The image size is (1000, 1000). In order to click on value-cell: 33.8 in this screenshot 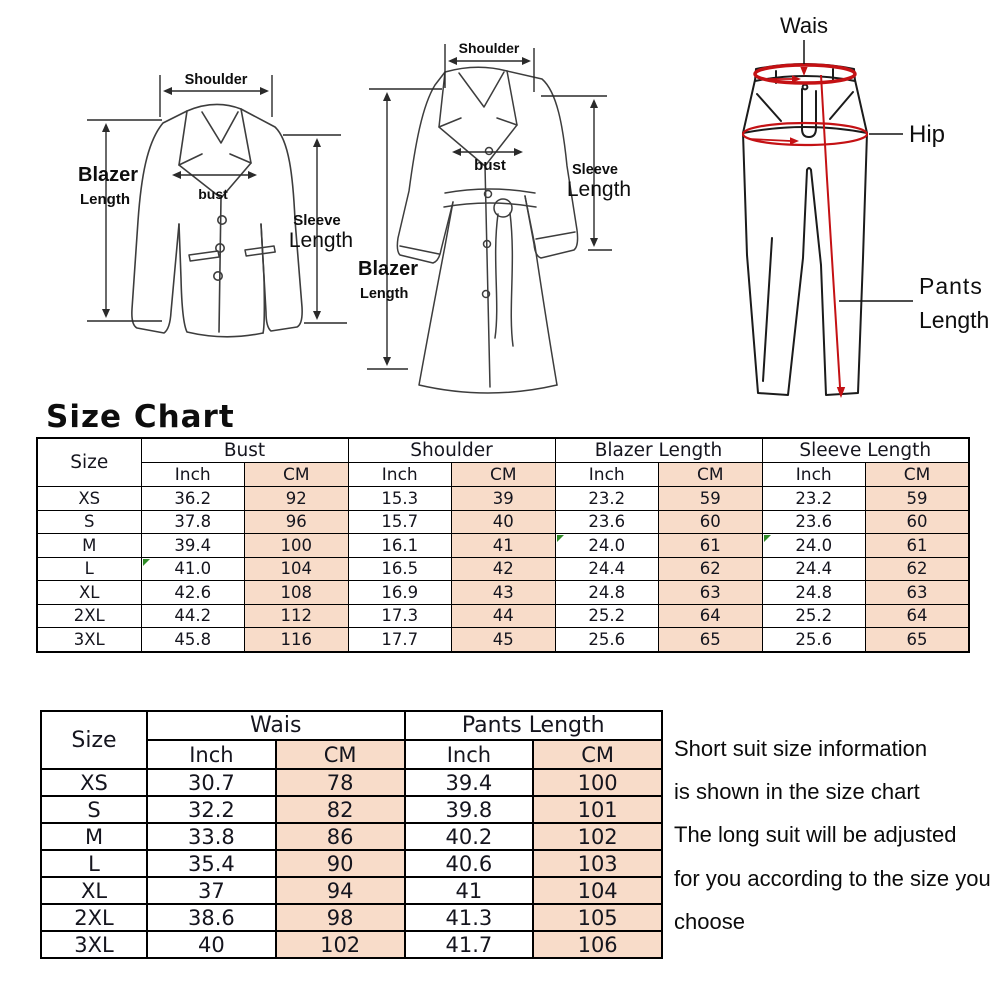, I will do `click(211, 836)`.